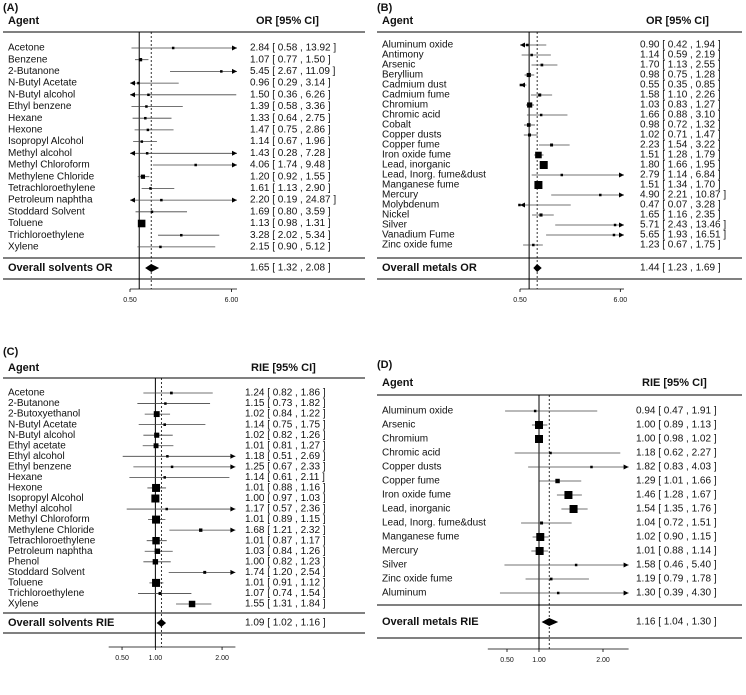  I want to click on agent-name: Zinc oxide fume, so click(417, 245).